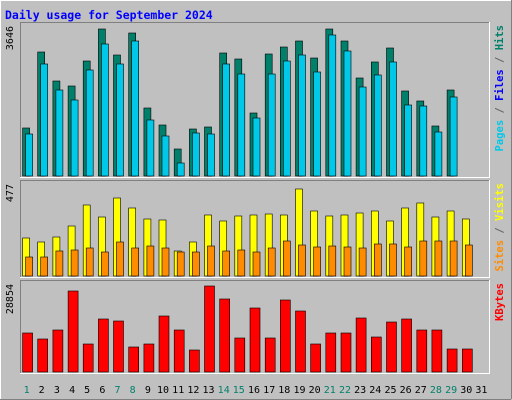  I want to click on x-label-day-21: 21, so click(330, 390).